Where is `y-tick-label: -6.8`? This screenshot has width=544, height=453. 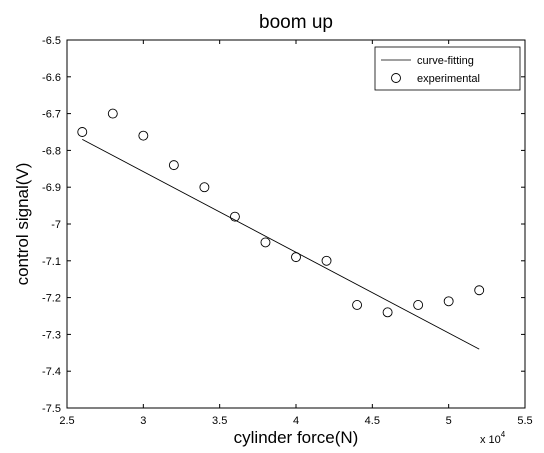
y-tick-label: -6.8 is located at coordinates (51, 151).